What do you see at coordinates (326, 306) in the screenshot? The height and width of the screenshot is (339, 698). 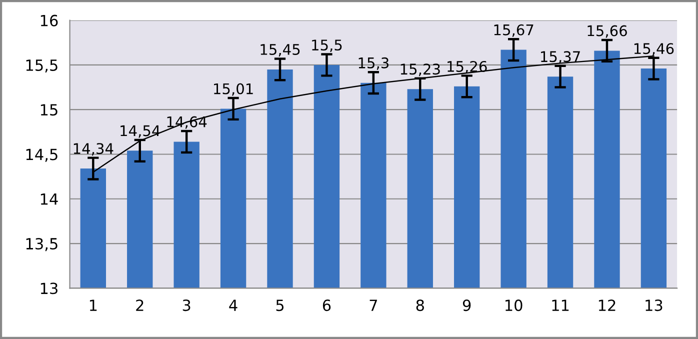 I see `x-tick-label: 6` at bounding box center [326, 306].